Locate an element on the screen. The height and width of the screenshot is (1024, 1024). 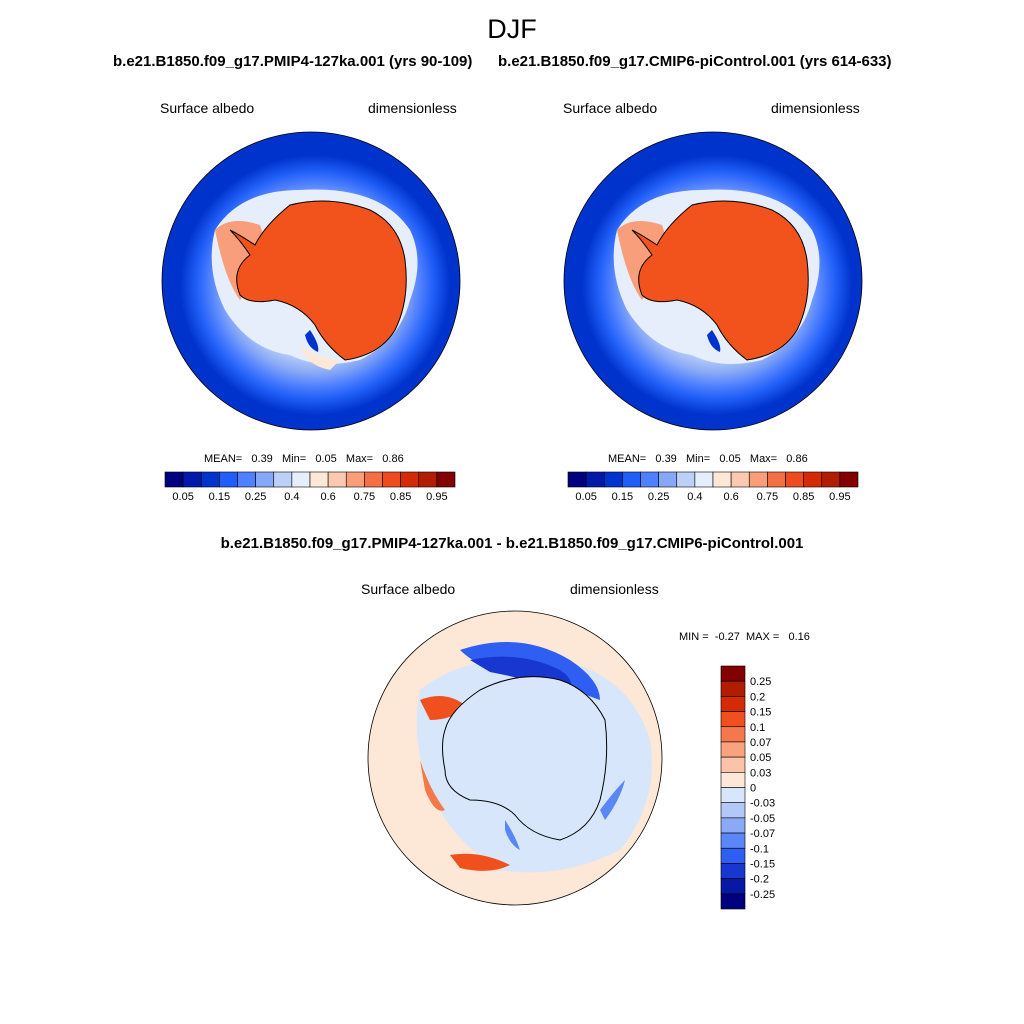
panel-1-colorbar-tick-label: 0.05 is located at coordinates (182, 497).